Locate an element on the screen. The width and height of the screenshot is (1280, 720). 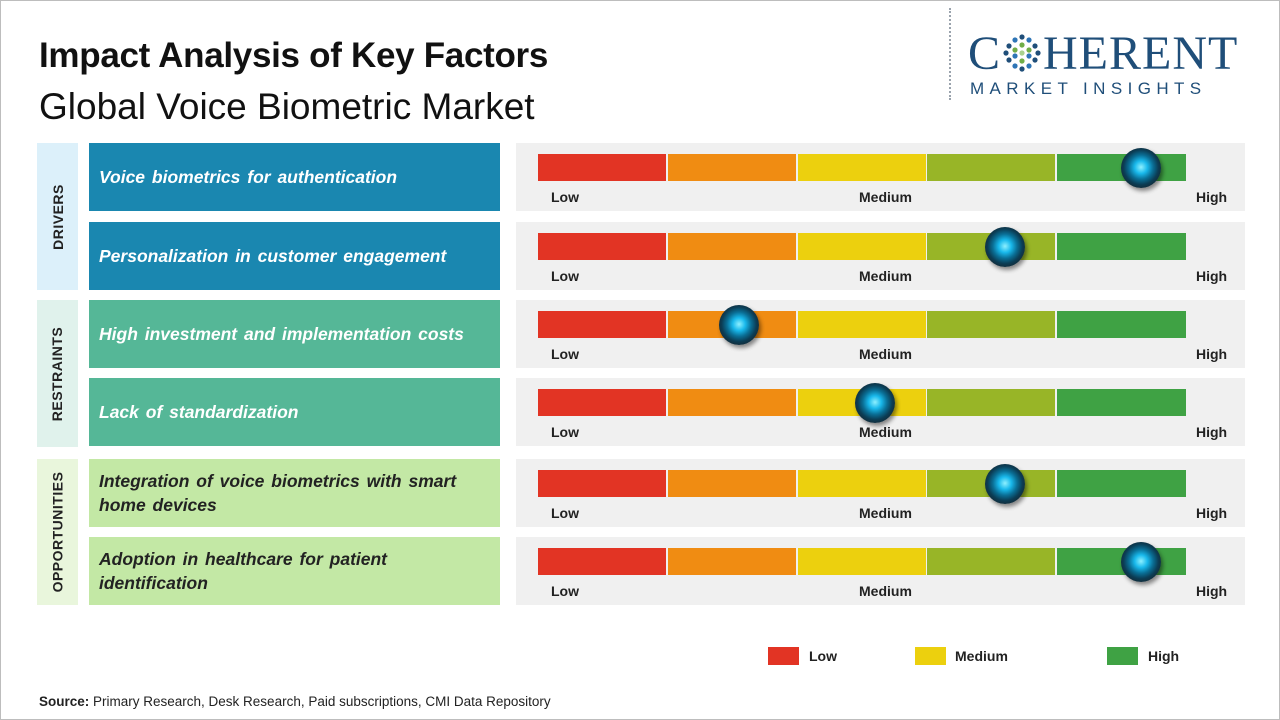
category-label: OPPORTUNITIES is located at coordinates (57, 532).